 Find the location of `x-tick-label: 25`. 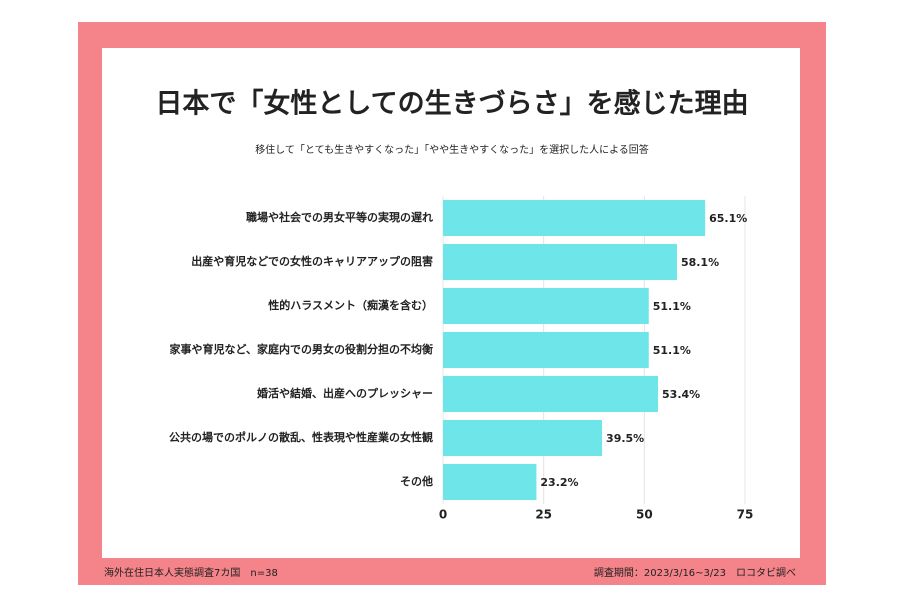

x-tick-label: 25 is located at coordinates (543, 515).